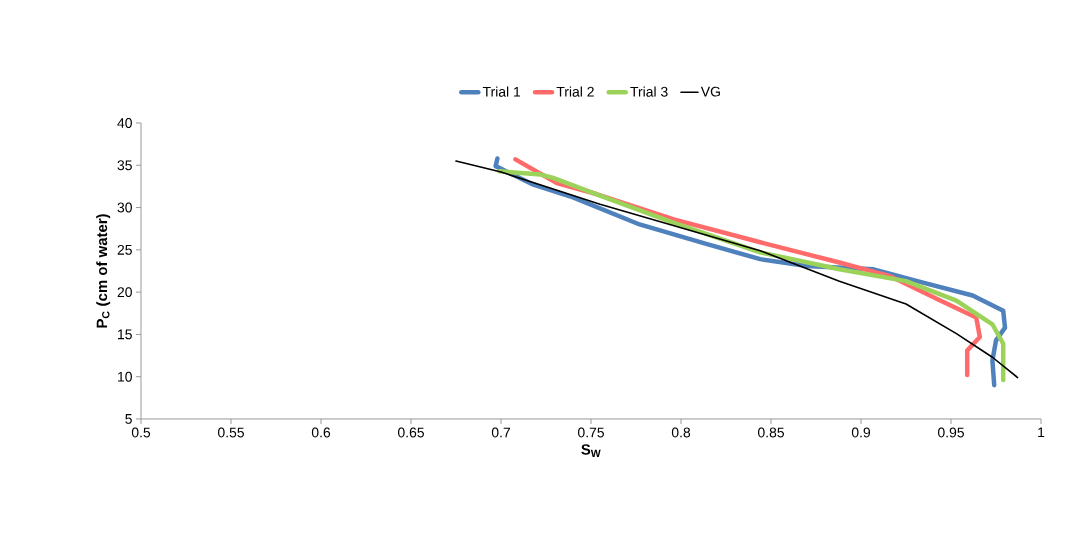 This screenshot has width=1066, height=542. What do you see at coordinates (649, 91) in the screenshot?
I see `legend-label: Trial 3` at bounding box center [649, 91].